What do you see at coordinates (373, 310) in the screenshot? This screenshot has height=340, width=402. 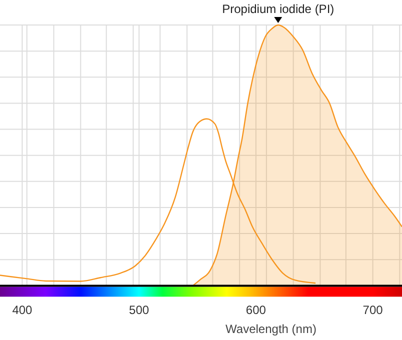 I see `x-tick-label: 700` at bounding box center [373, 310].